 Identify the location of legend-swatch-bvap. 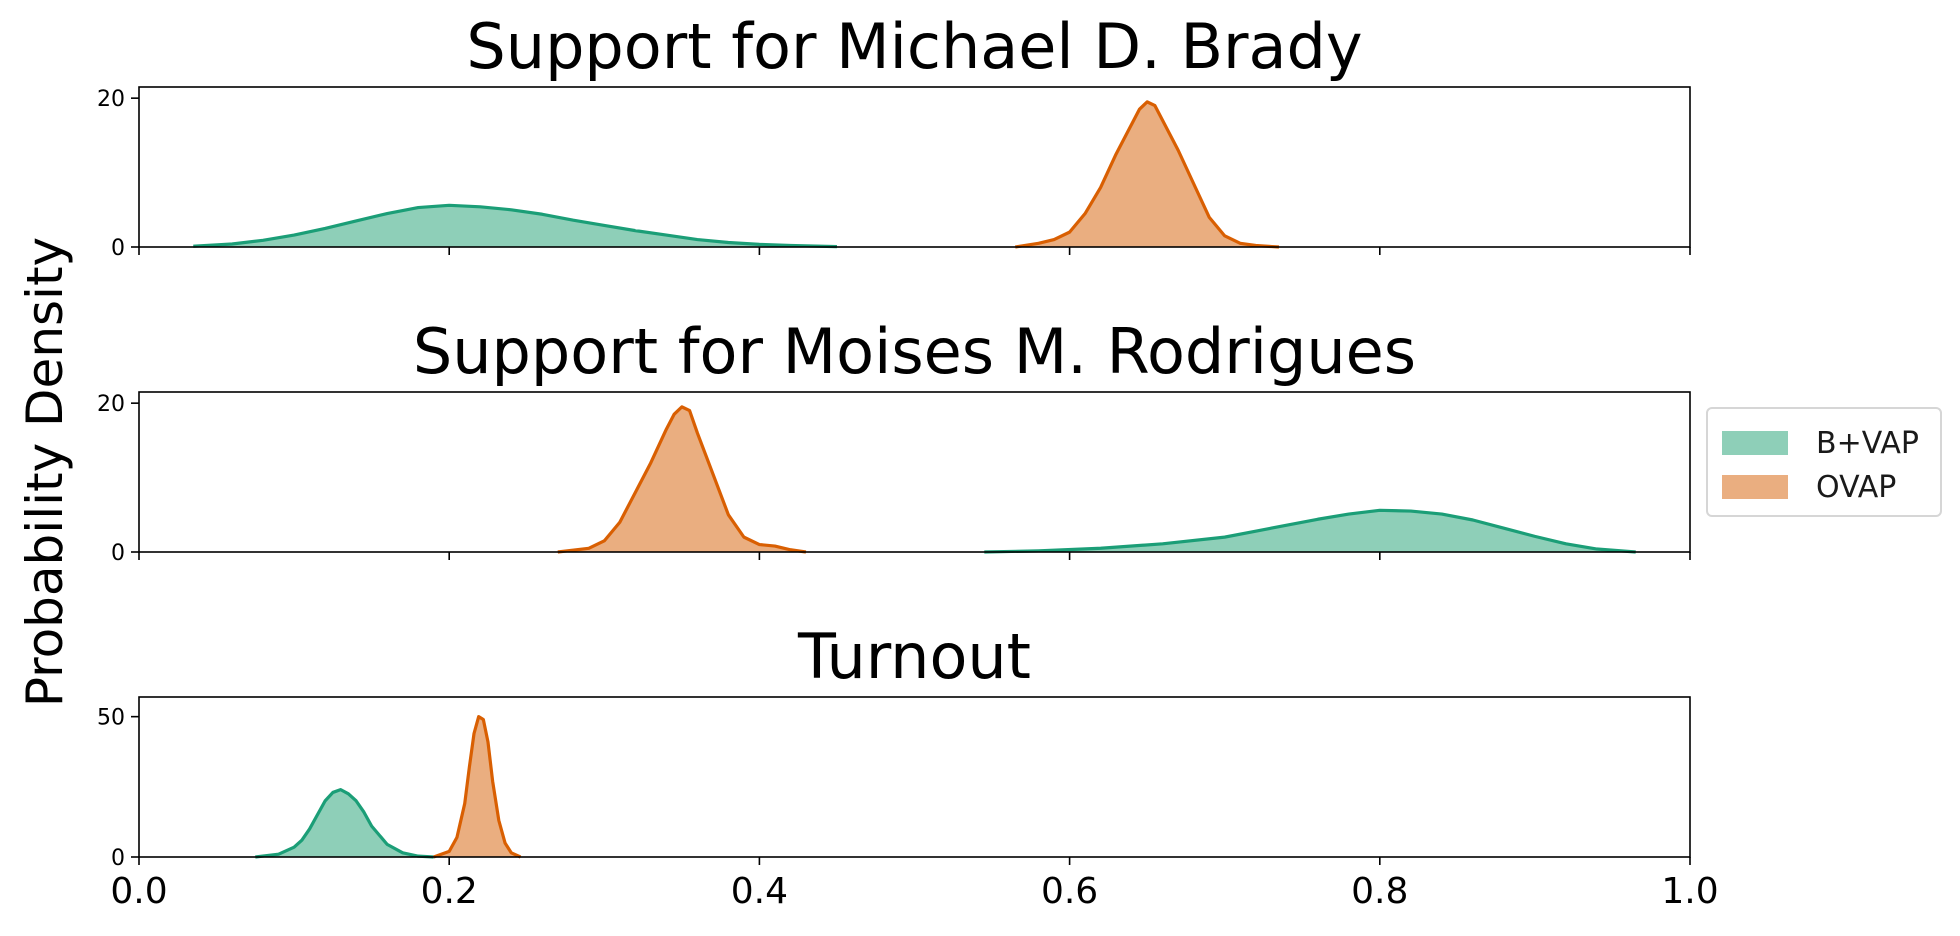
(1755, 443).